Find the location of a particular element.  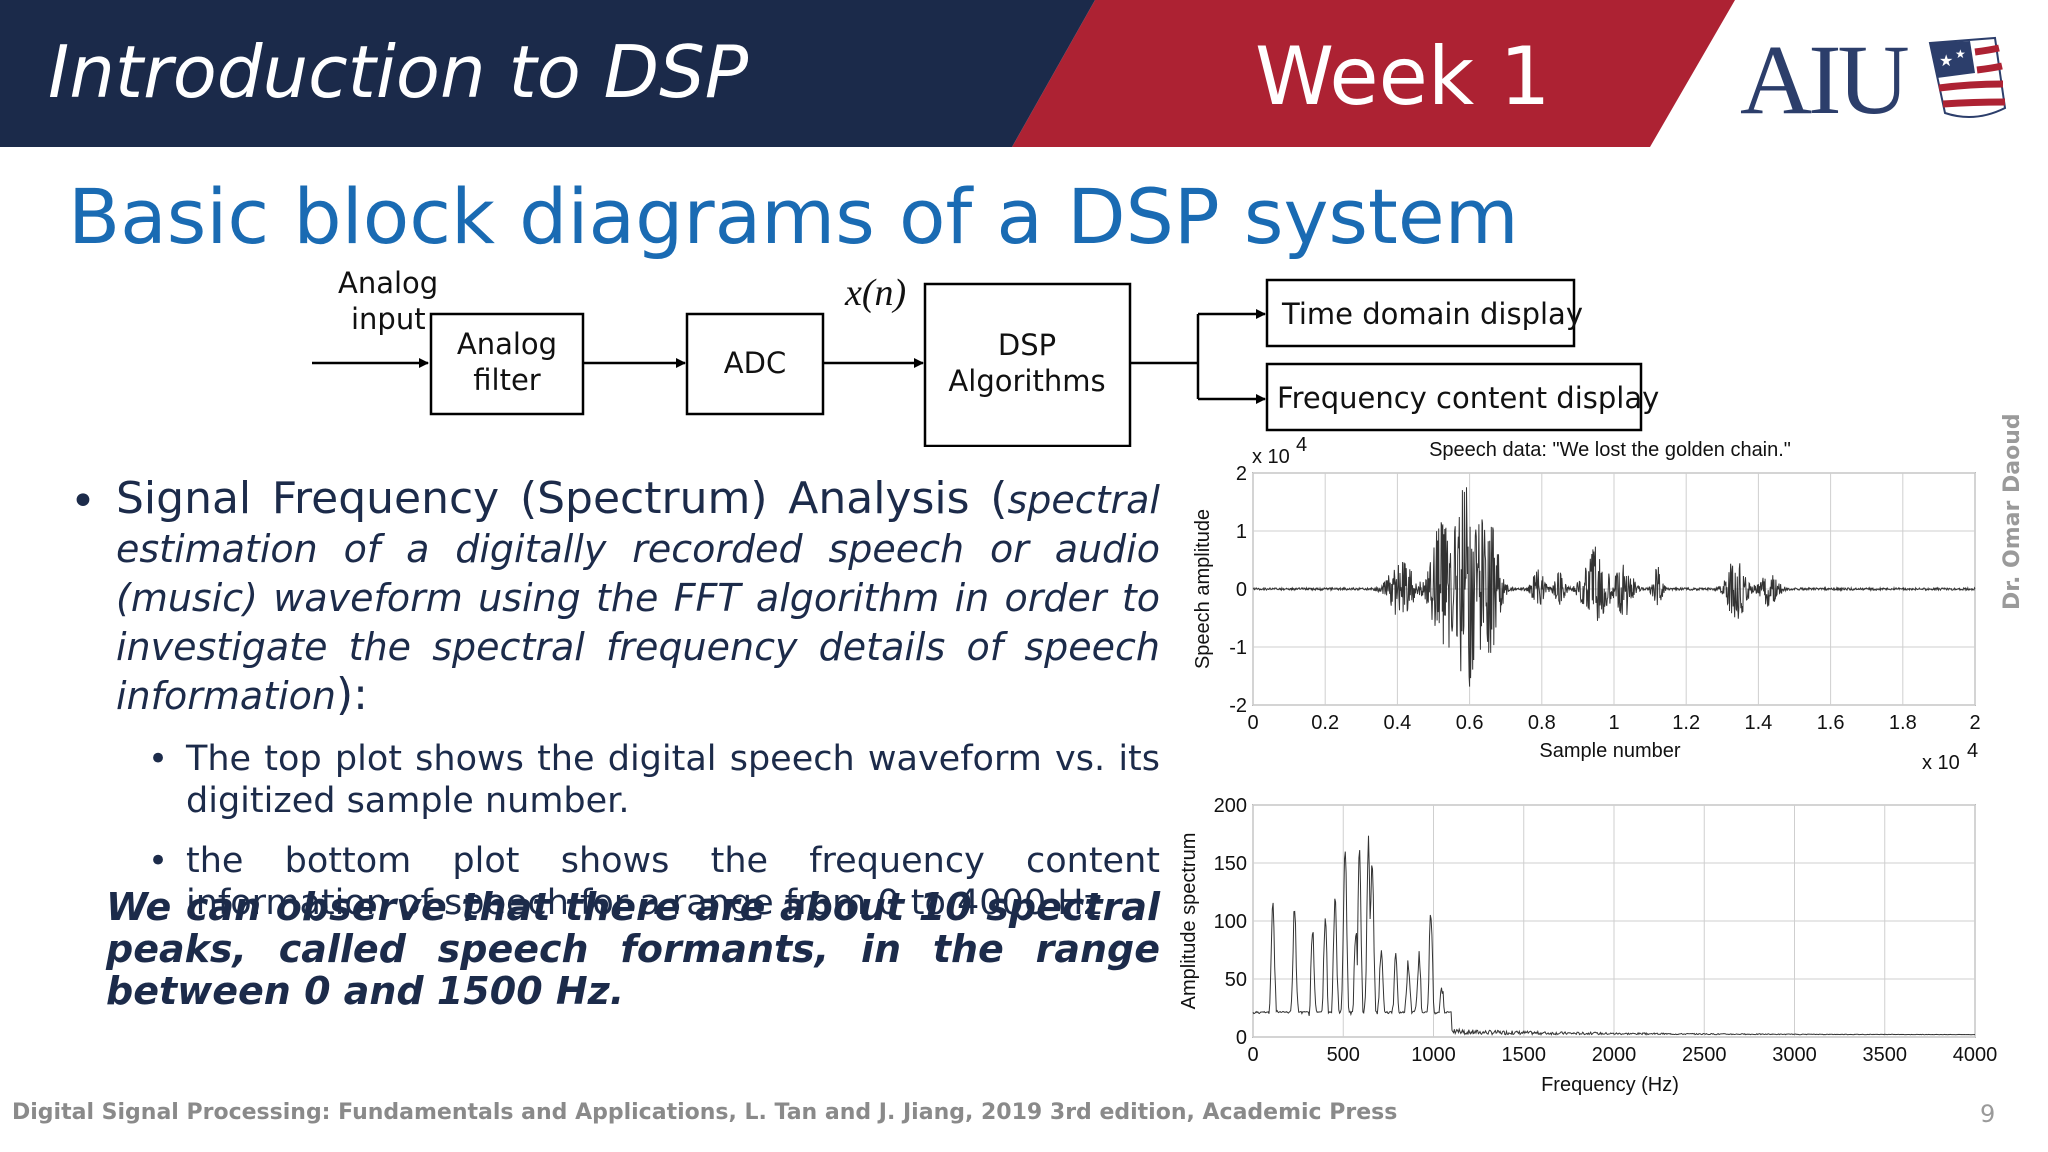

waveform-xlabel: Sample number is located at coordinates (1610, 751).